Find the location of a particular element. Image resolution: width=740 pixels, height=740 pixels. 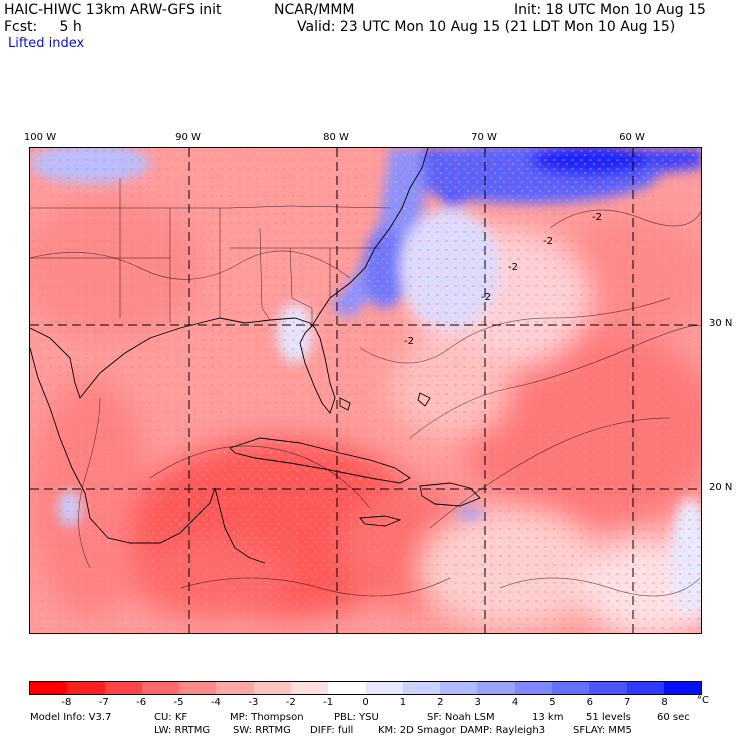

model-info-damp: DAMP: Rayleigh3 is located at coordinates (503, 730).